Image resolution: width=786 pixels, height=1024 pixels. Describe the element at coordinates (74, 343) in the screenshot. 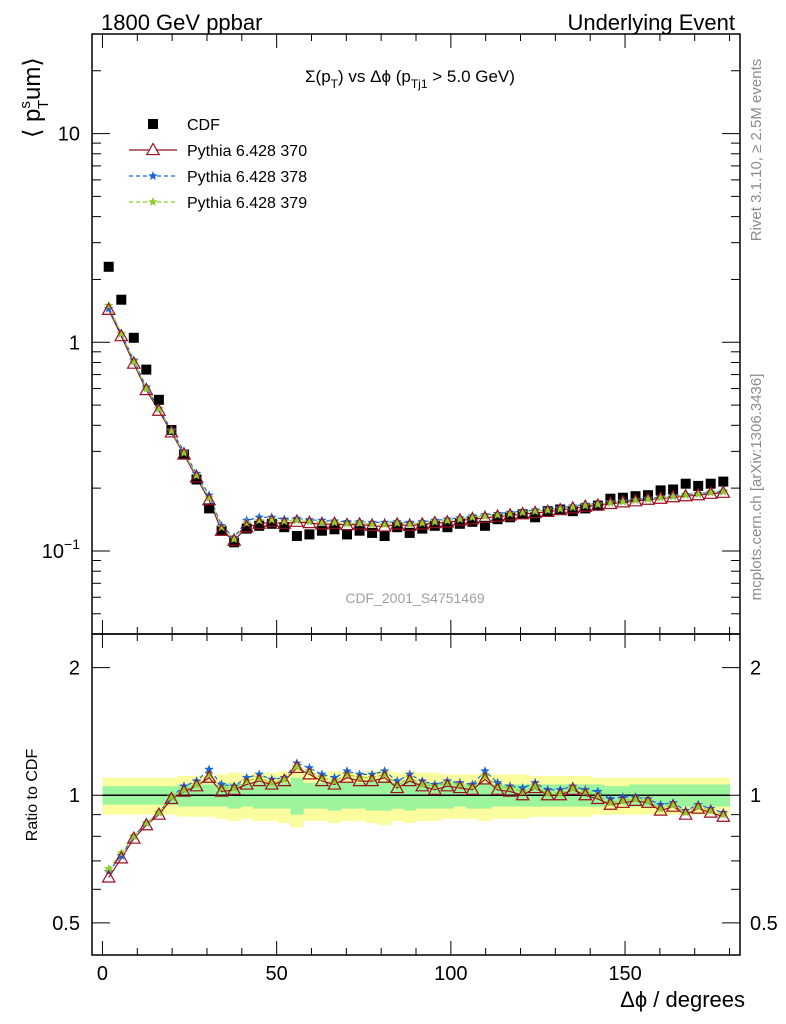

I see `main-y-tick-label-1: 1` at that location.